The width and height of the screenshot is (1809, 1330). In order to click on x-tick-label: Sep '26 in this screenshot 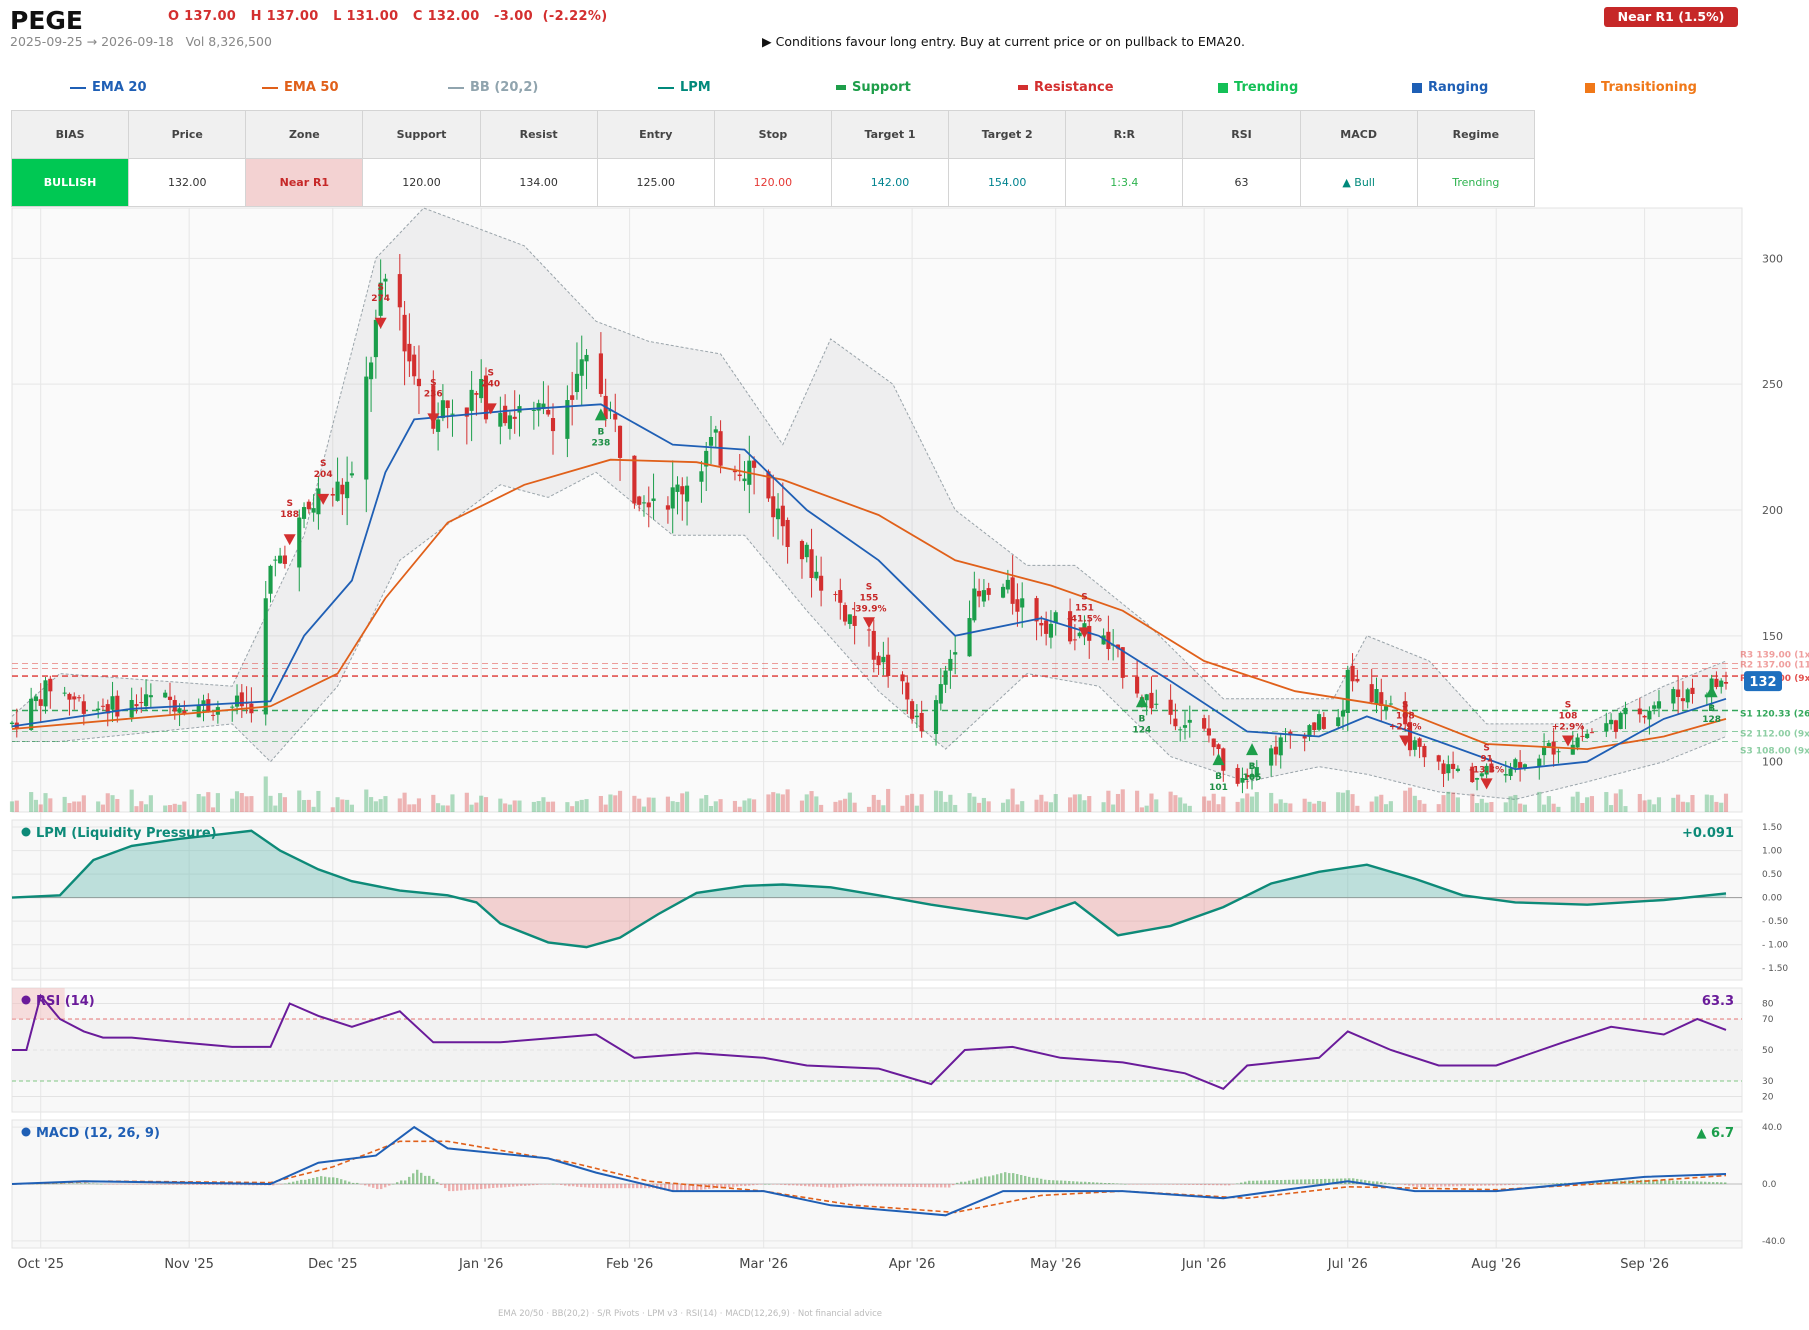, I will do `click(1644, 1264)`.